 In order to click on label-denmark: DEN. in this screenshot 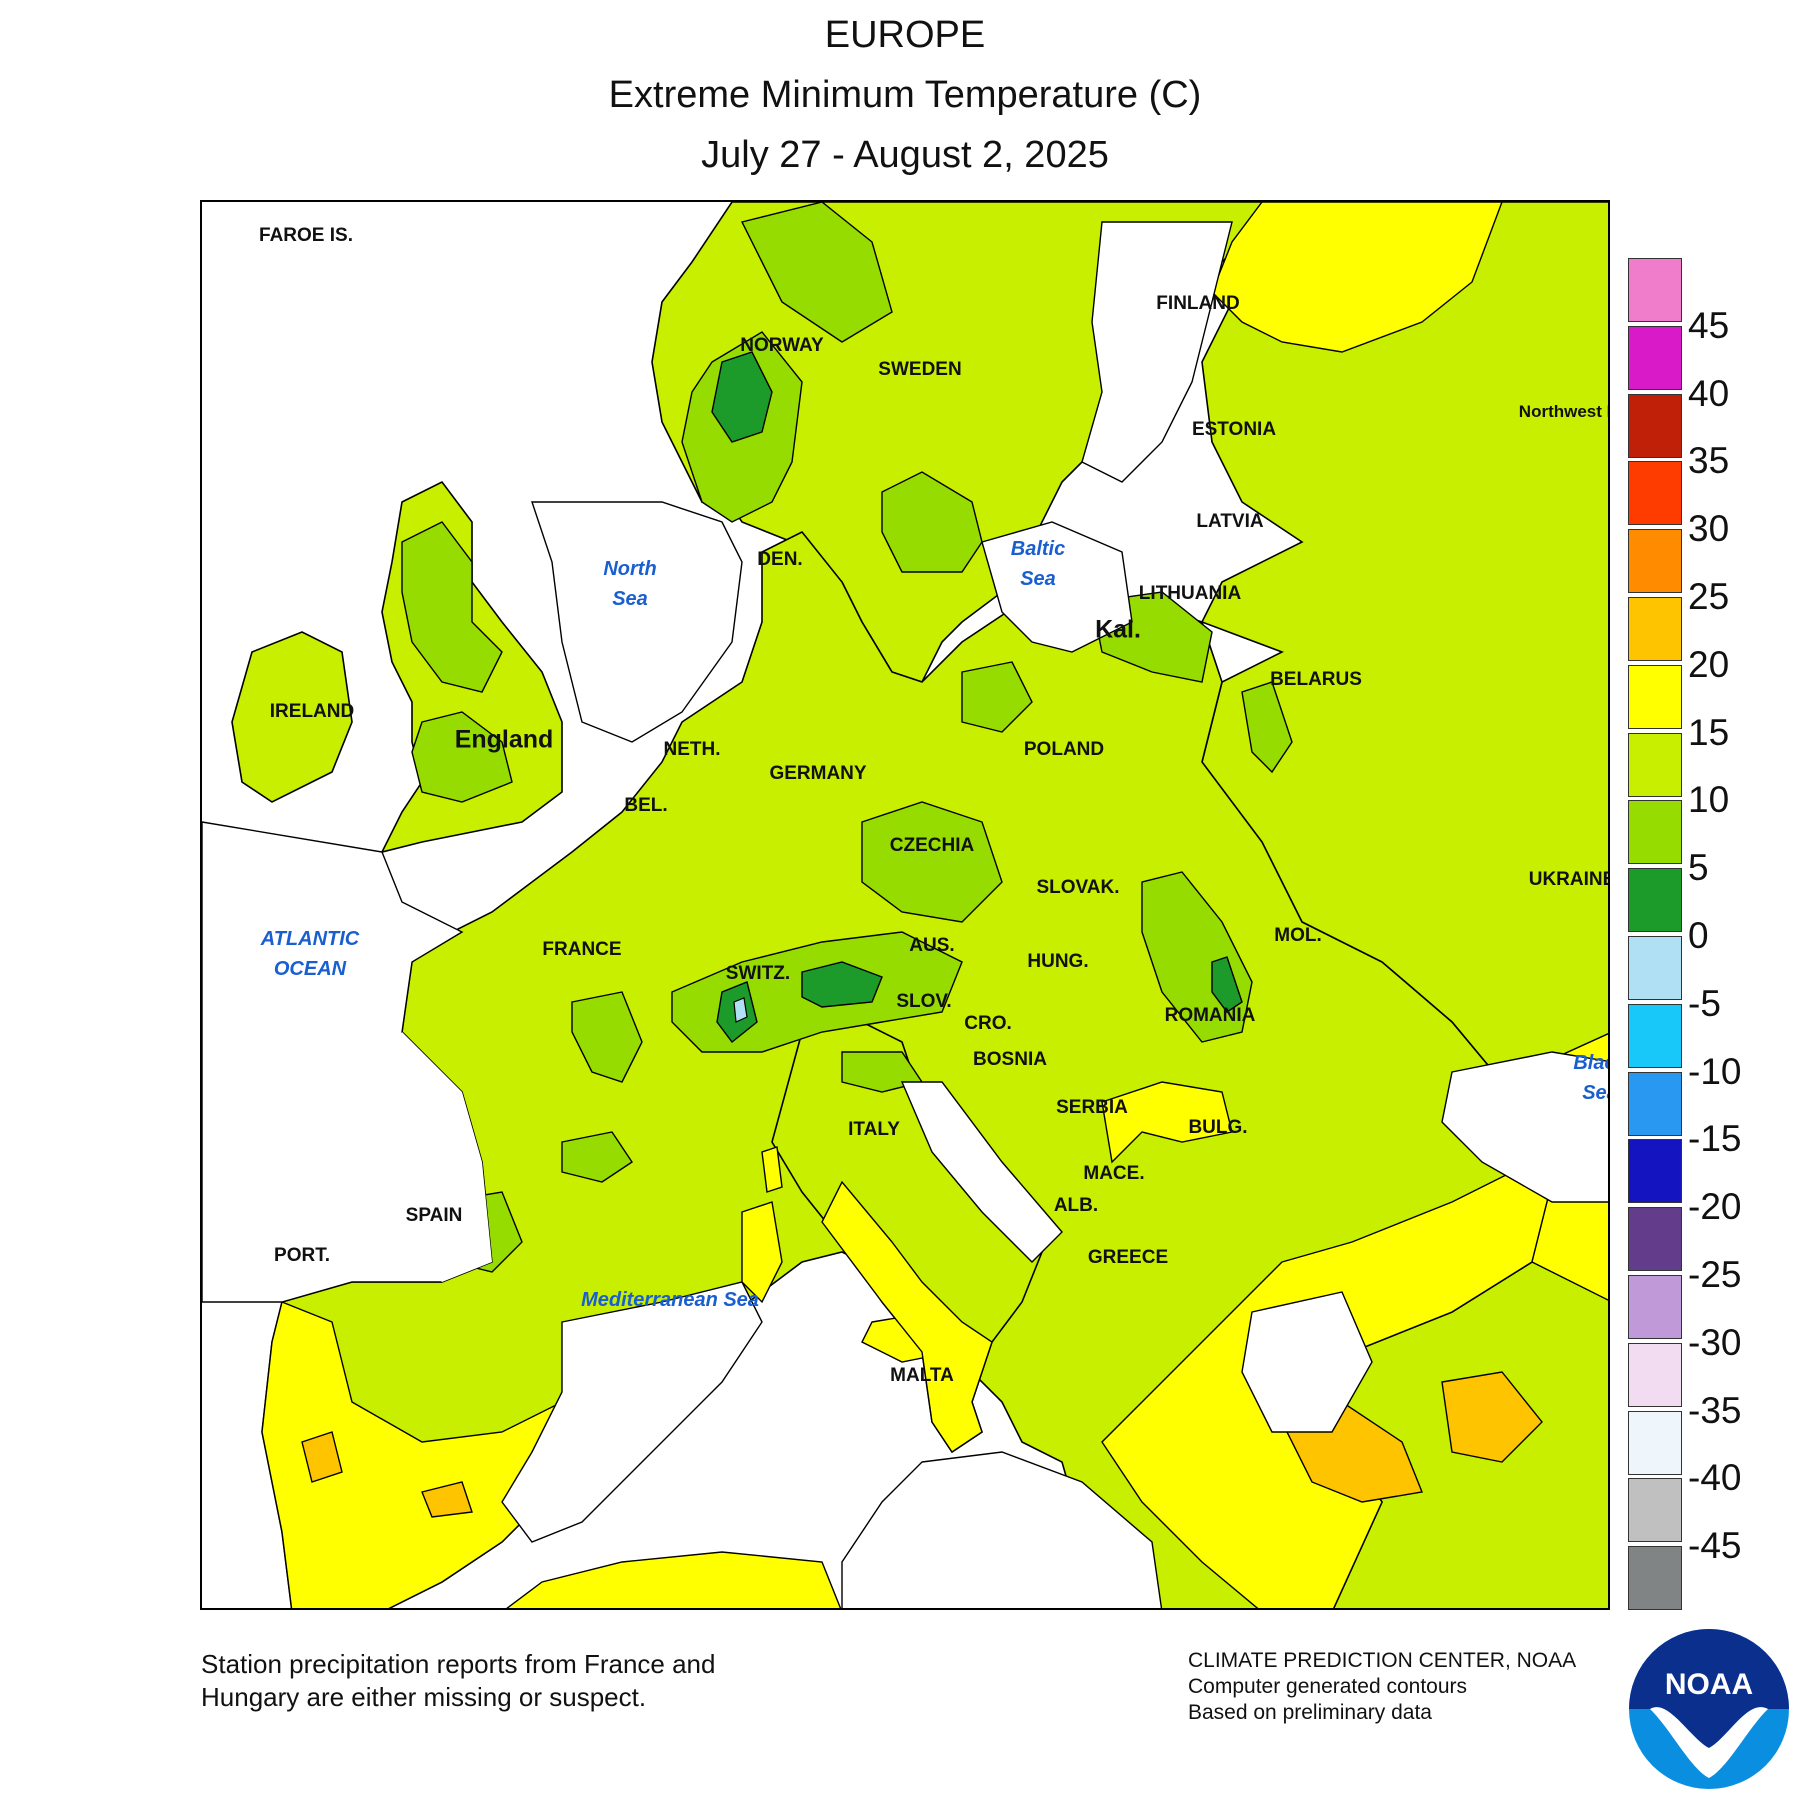, I will do `click(780, 559)`.